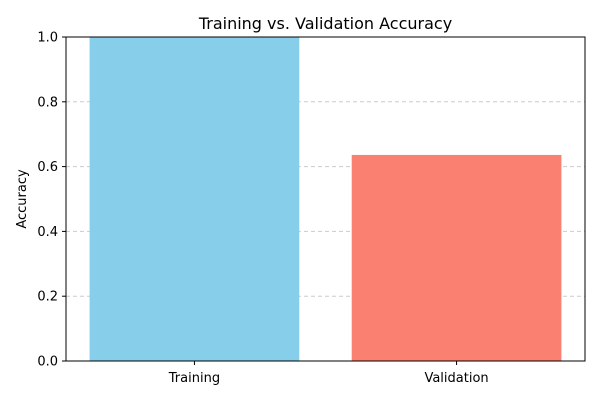 The height and width of the screenshot is (400, 600). What do you see at coordinates (51, 200) in the screenshot?
I see `y-axis-ticks: 0.0 0.2 0.4 0.6 0.8 1.0` at bounding box center [51, 200].